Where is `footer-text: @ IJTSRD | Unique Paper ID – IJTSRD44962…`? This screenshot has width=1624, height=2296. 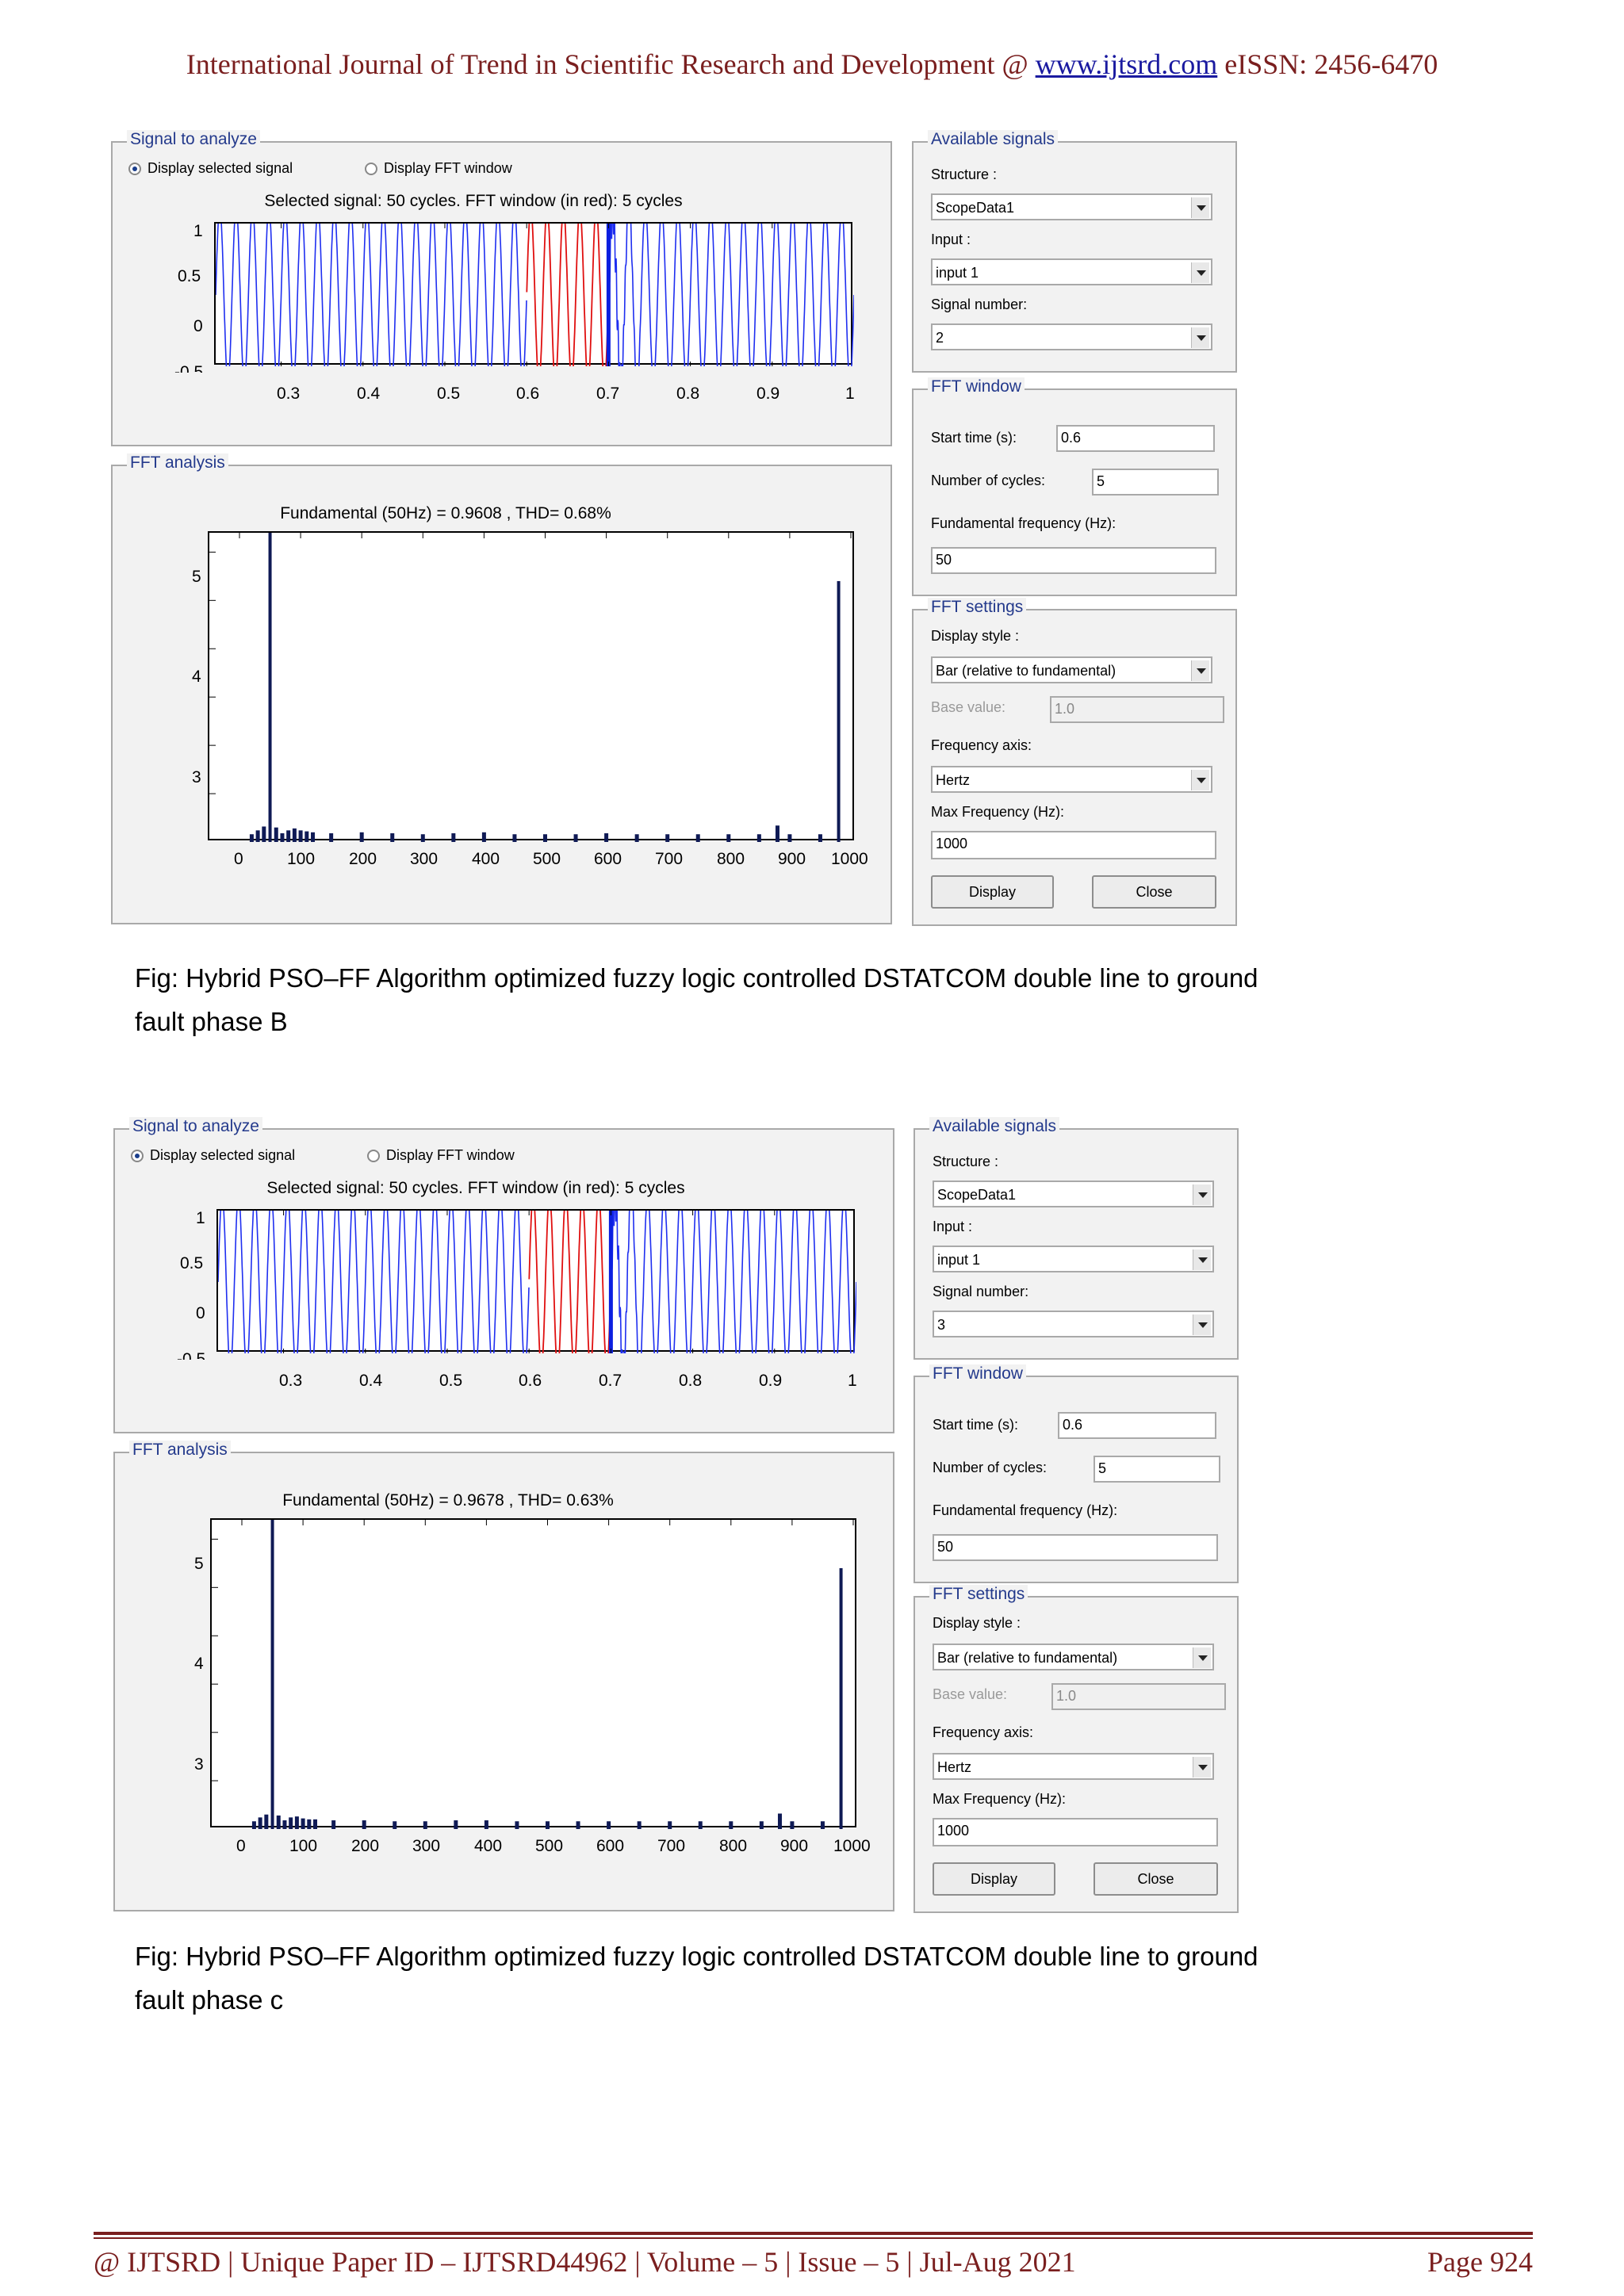
footer-text: @ IJTSRD | Unique Paper ID – IJTSRD44962… is located at coordinates (585, 2262).